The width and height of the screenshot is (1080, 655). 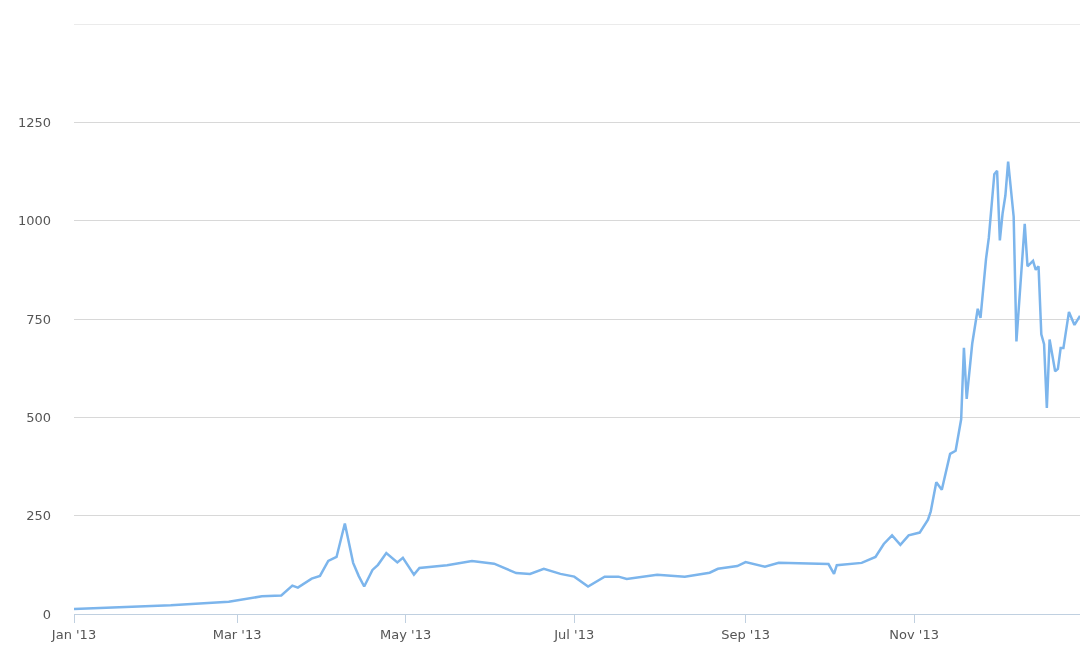 What do you see at coordinates (914, 634) in the screenshot?
I see `x-tick-label: Nov '13` at bounding box center [914, 634].